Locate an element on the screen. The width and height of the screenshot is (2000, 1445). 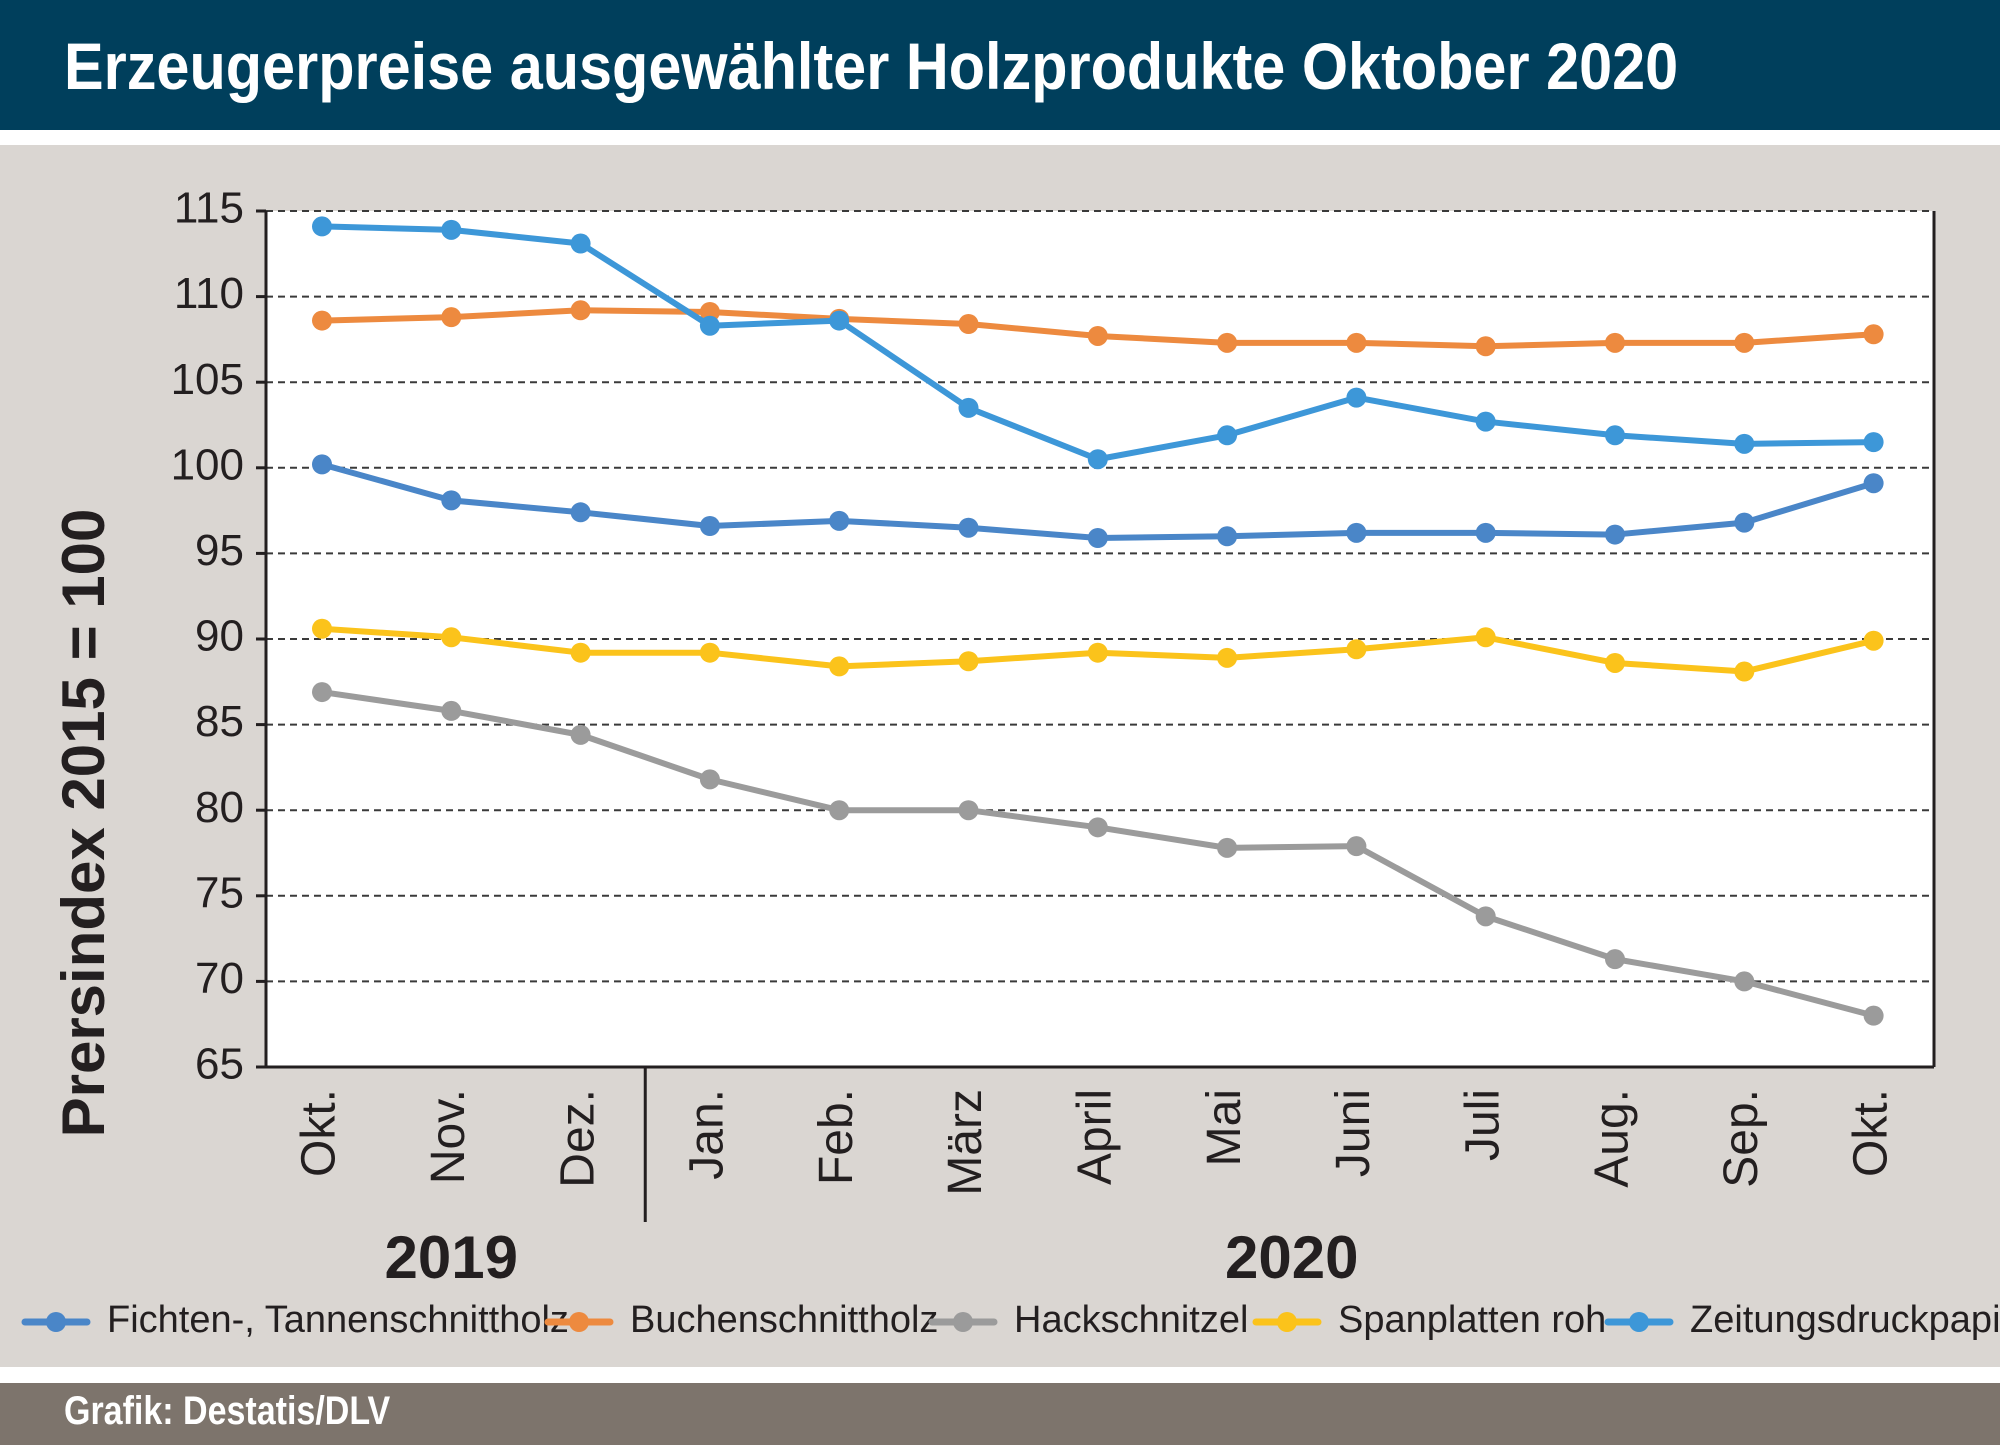
y-tick-label: 100 is located at coordinates (207, 464).